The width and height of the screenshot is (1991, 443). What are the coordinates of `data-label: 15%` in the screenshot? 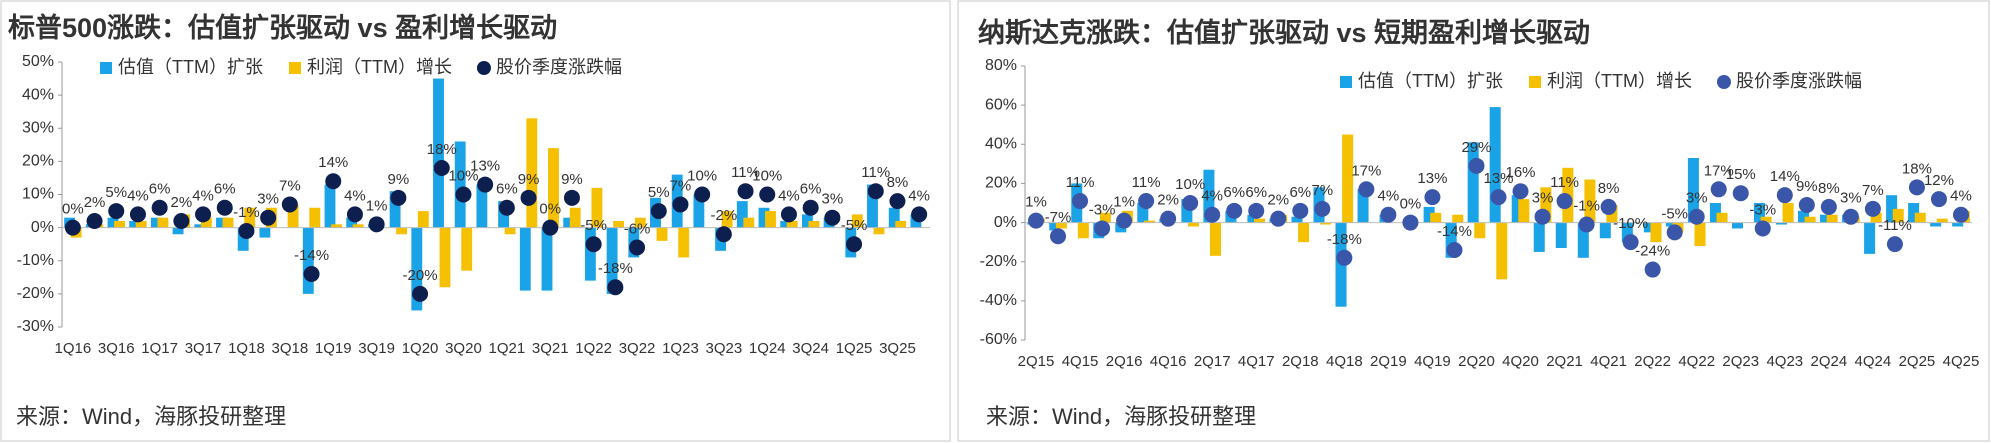 It's located at (1741, 174).